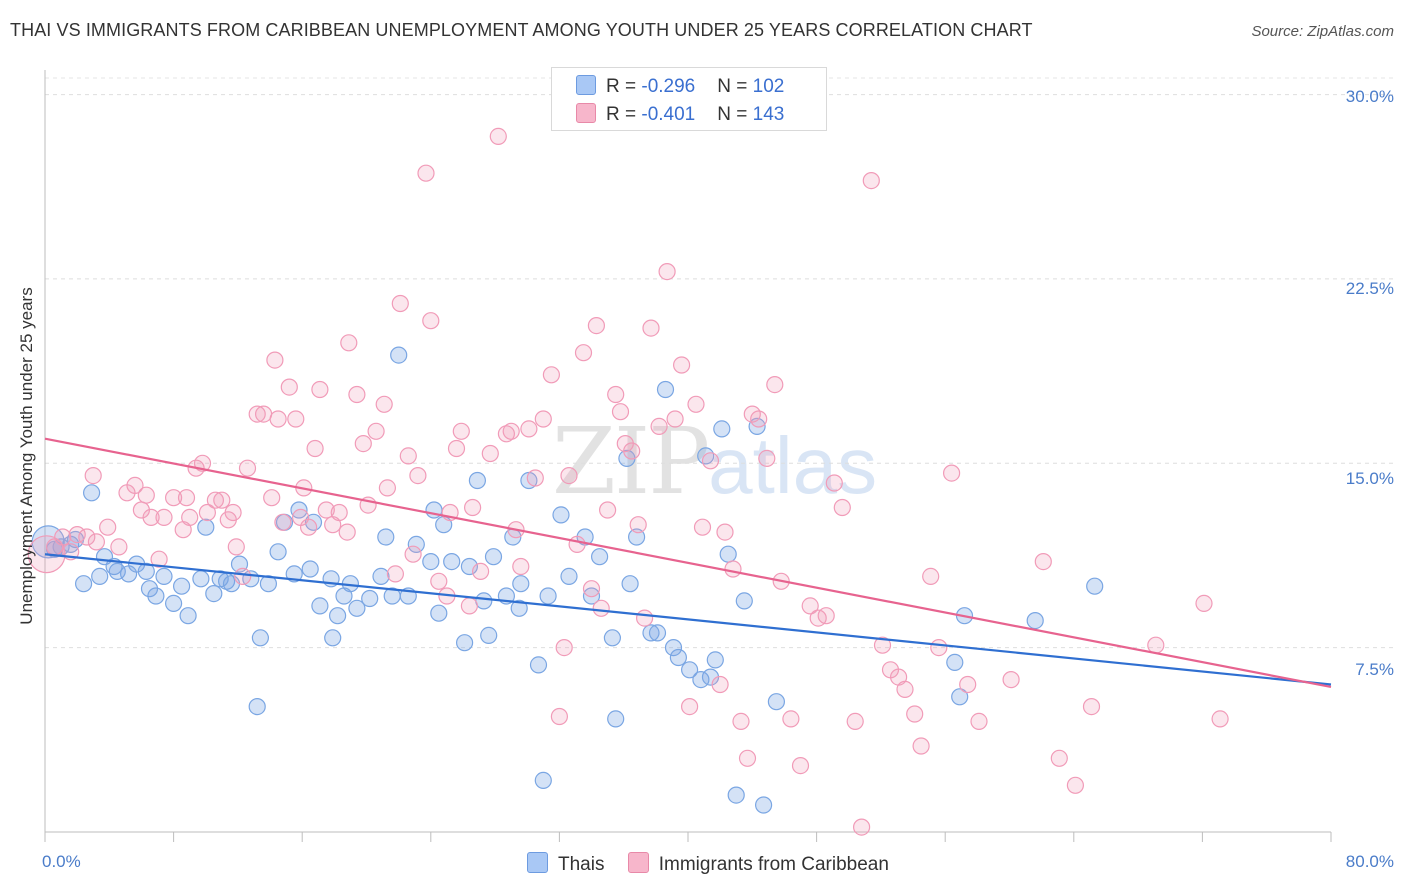 The height and width of the screenshot is (892, 1406). Describe the element at coordinates (717, 864) in the screenshot. I see `series-legend: Thais Immigrants from Caribbean` at that location.